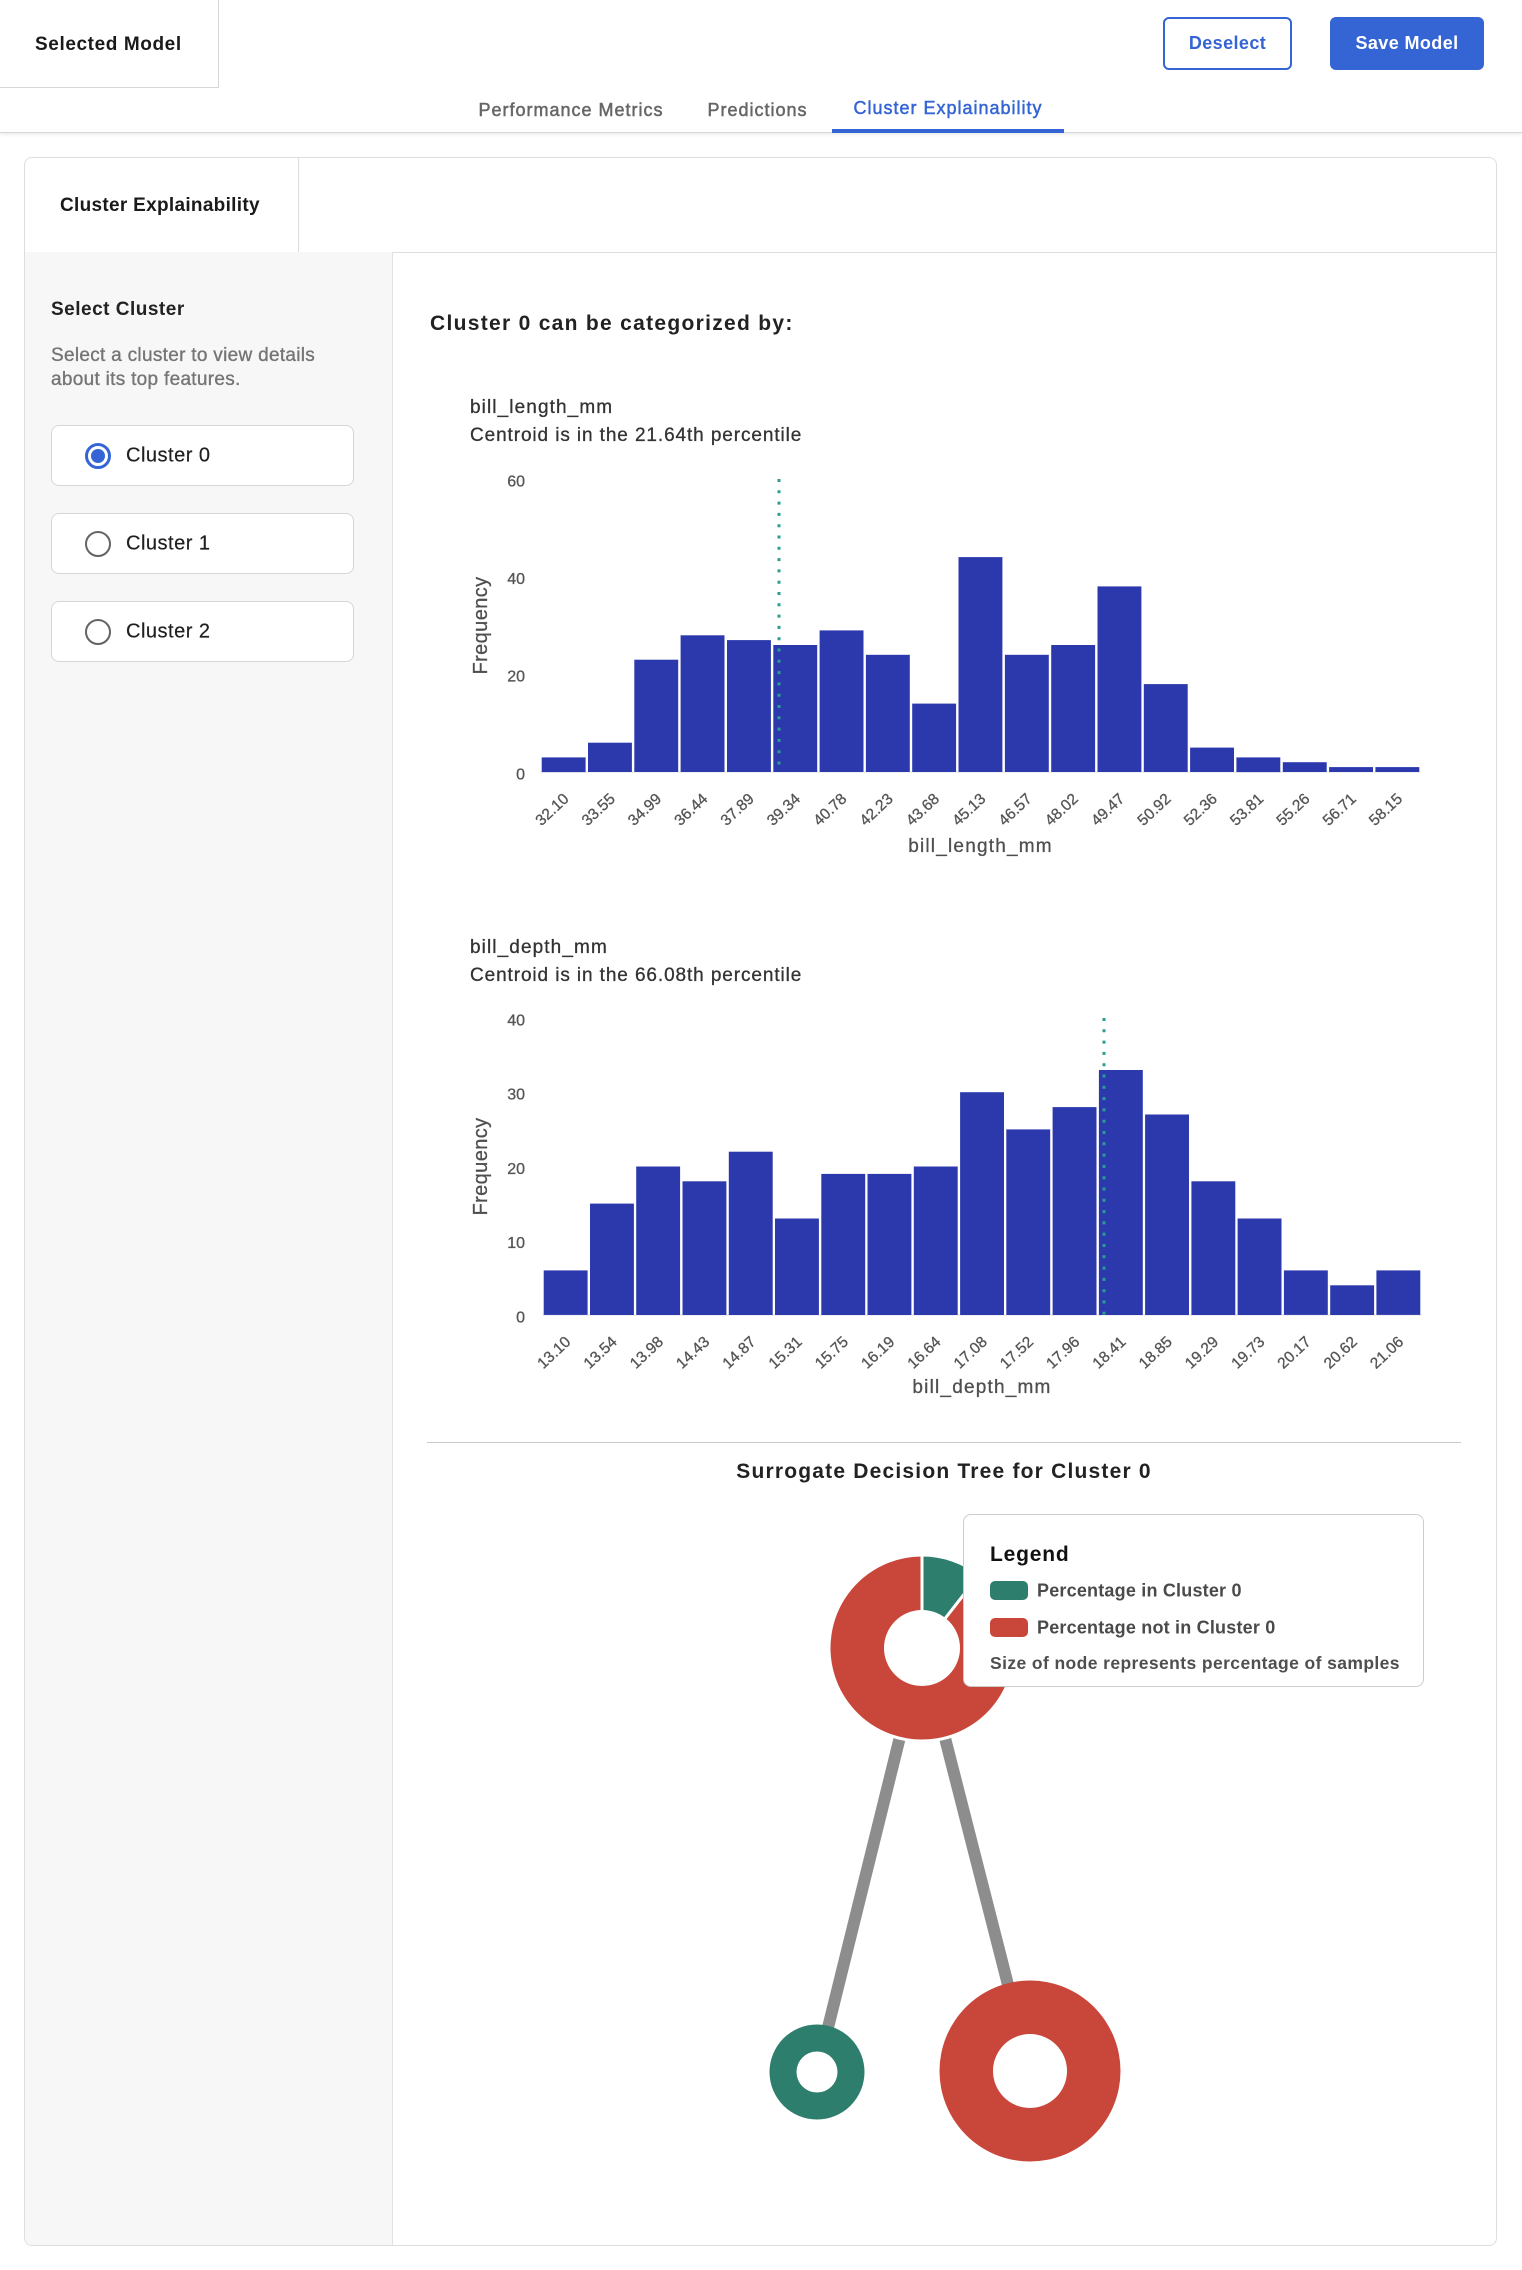 The height and width of the screenshot is (2270, 1522). Describe the element at coordinates (516, 481) in the screenshot. I see `svg-text: 60` at that location.